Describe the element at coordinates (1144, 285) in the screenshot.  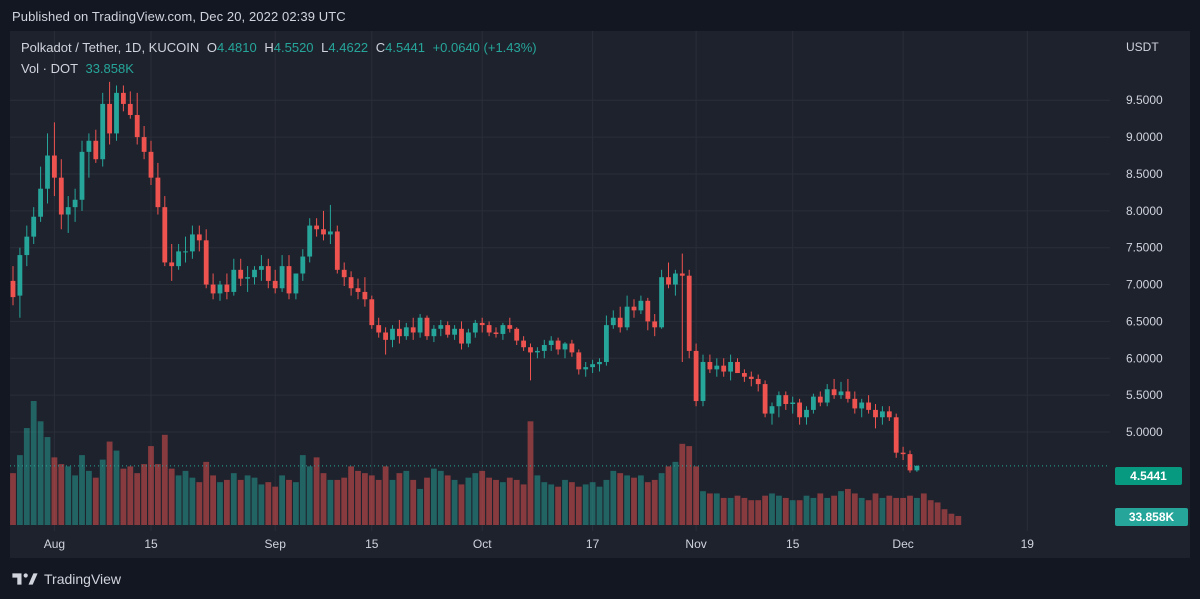
I see `price-tick-label: 7.0000` at that location.